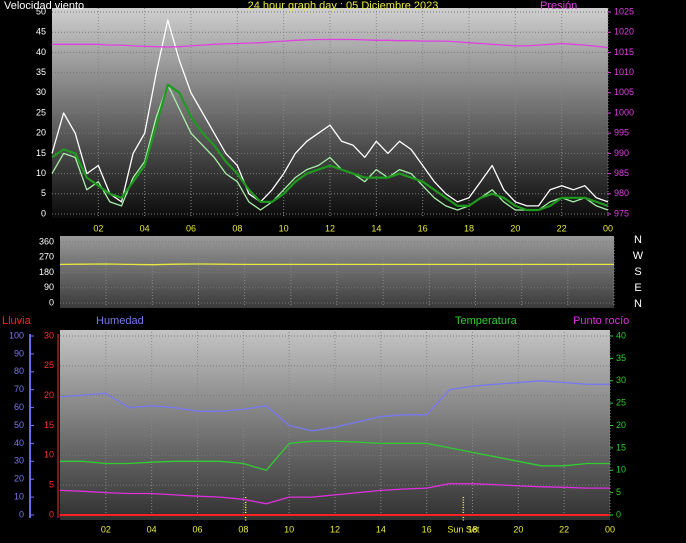 The height and width of the screenshot is (543, 686). What do you see at coordinates (120, 321) in the screenshot?
I see `legend-label: Humedad` at bounding box center [120, 321].